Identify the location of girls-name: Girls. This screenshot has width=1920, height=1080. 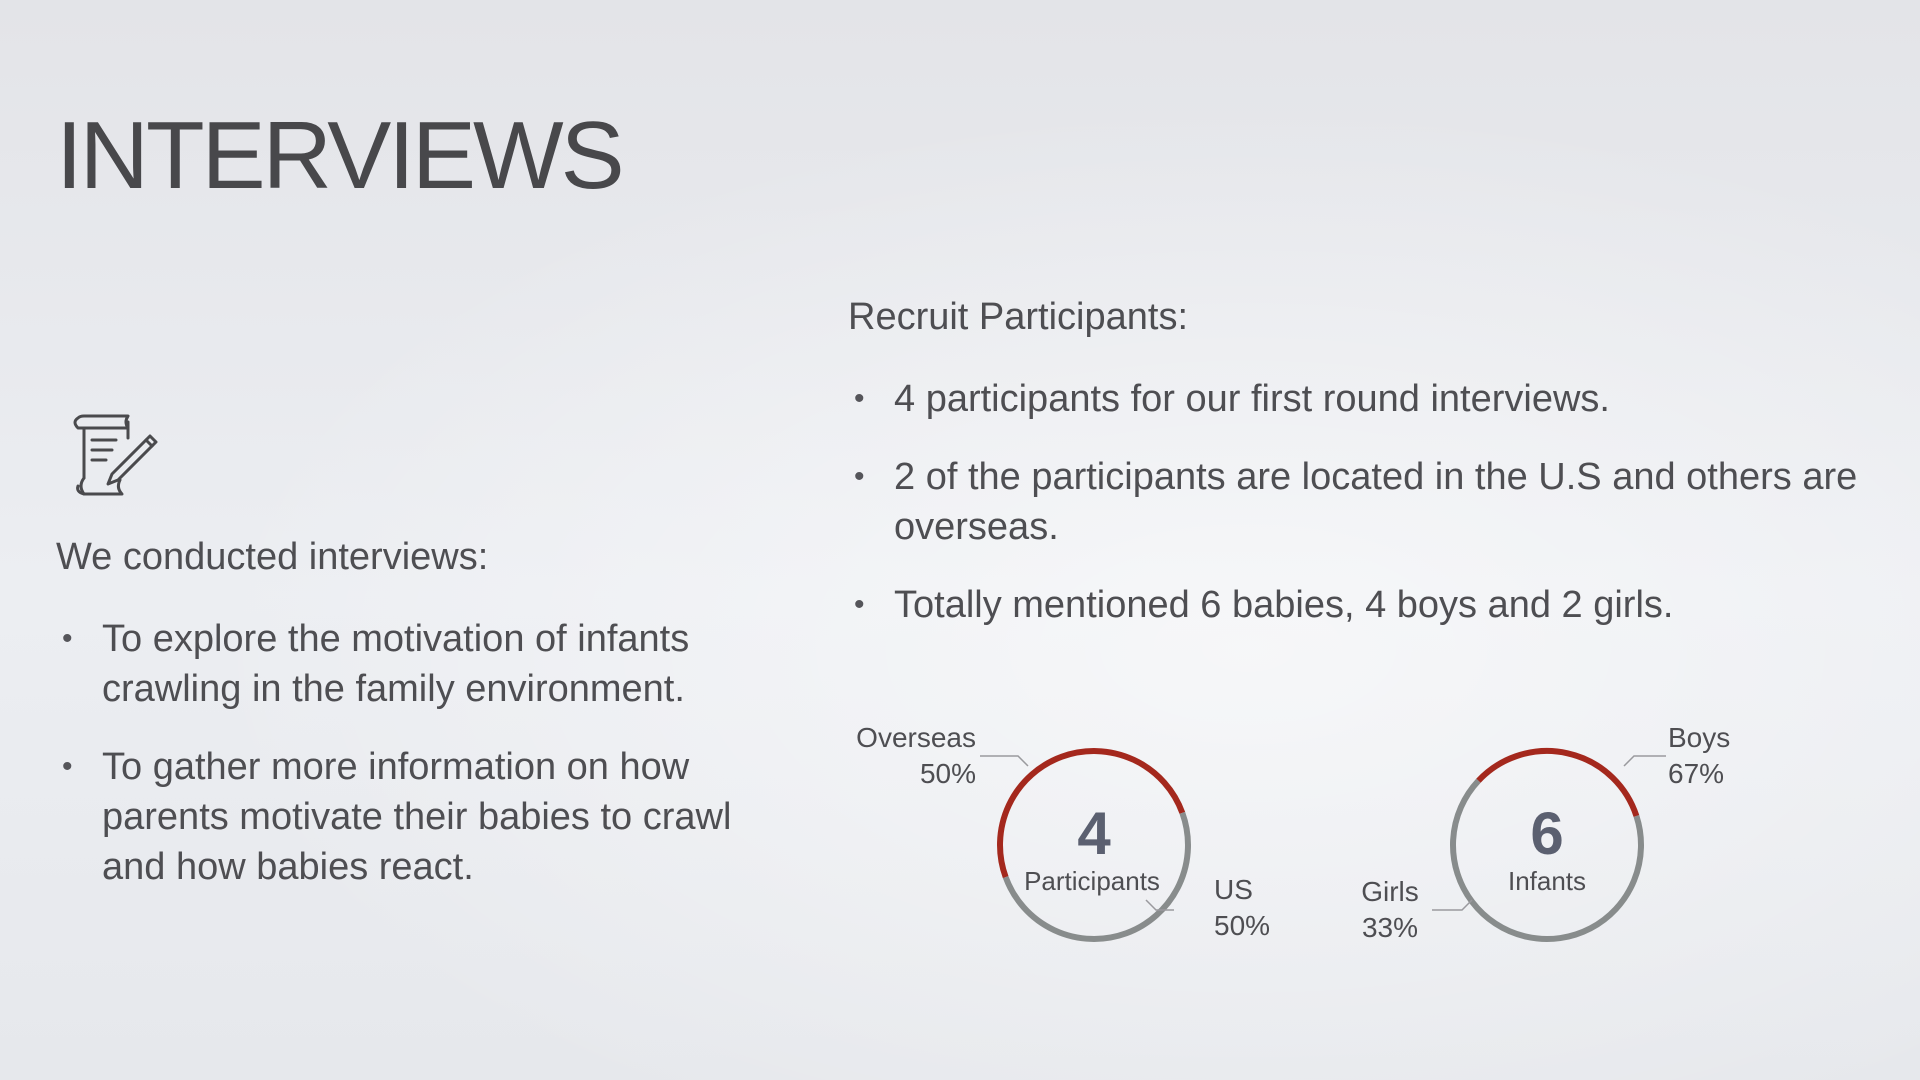
(1390, 891).